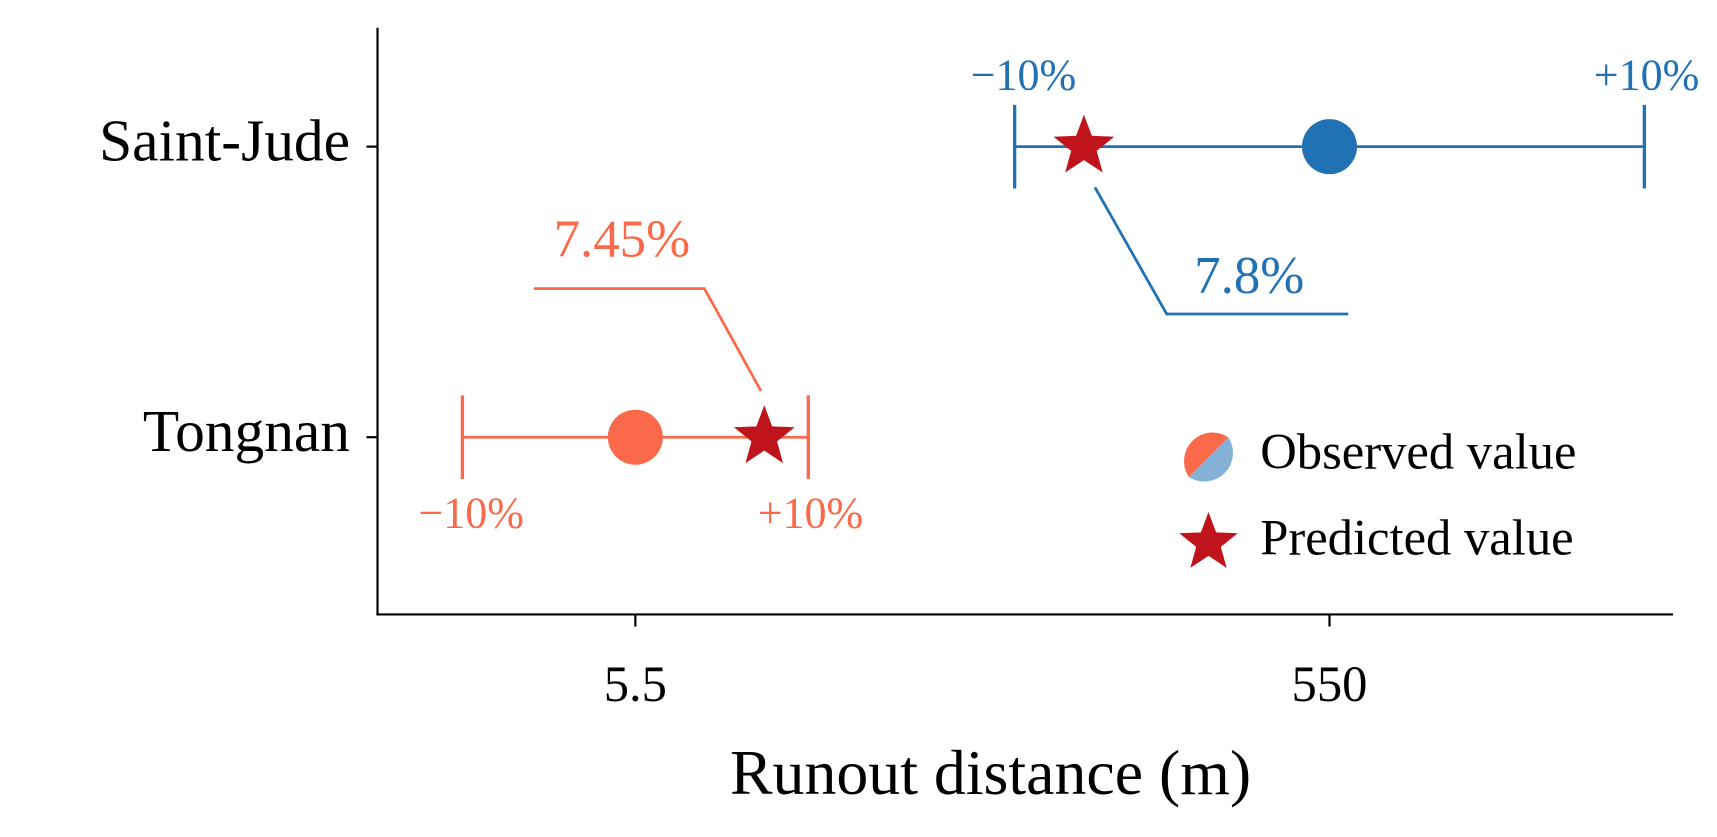 The height and width of the screenshot is (837, 1717). Describe the element at coordinates (1416, 537) in the screenshot. I see `legend-label: Predicted value` at that location.